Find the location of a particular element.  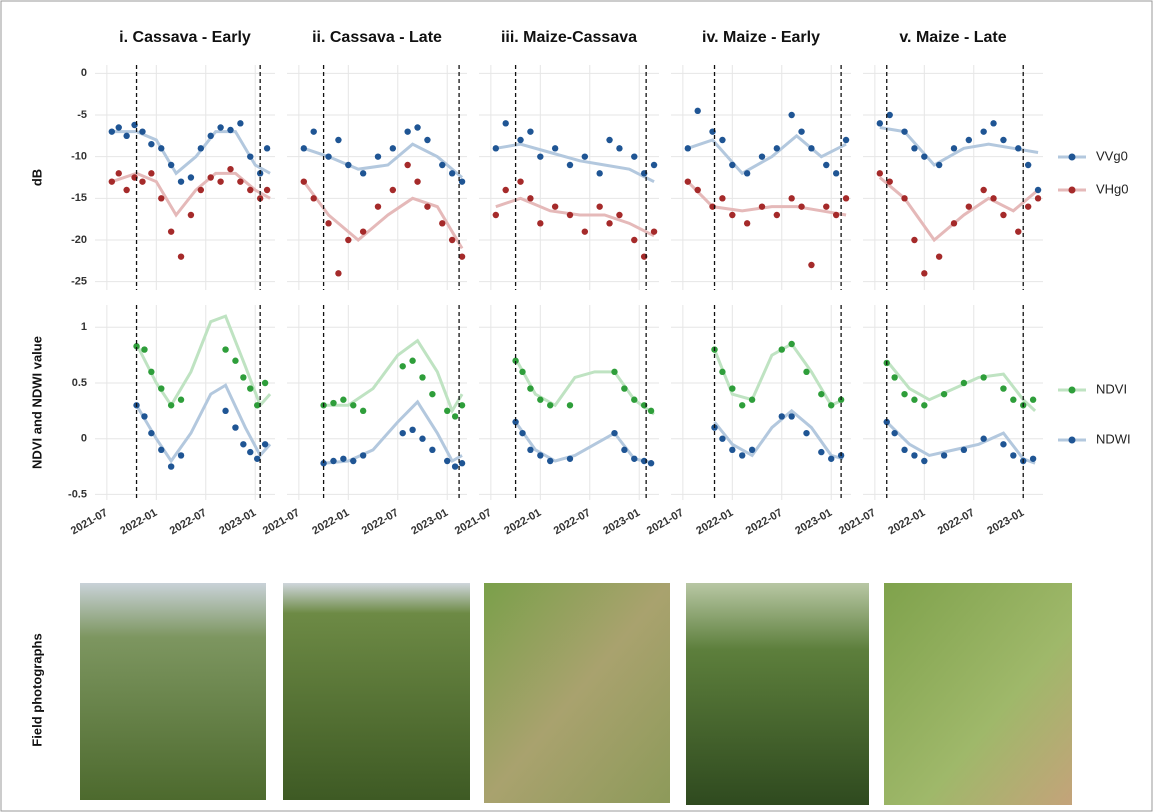

y-tick-label: -15 is located at coordinates (79, 198).